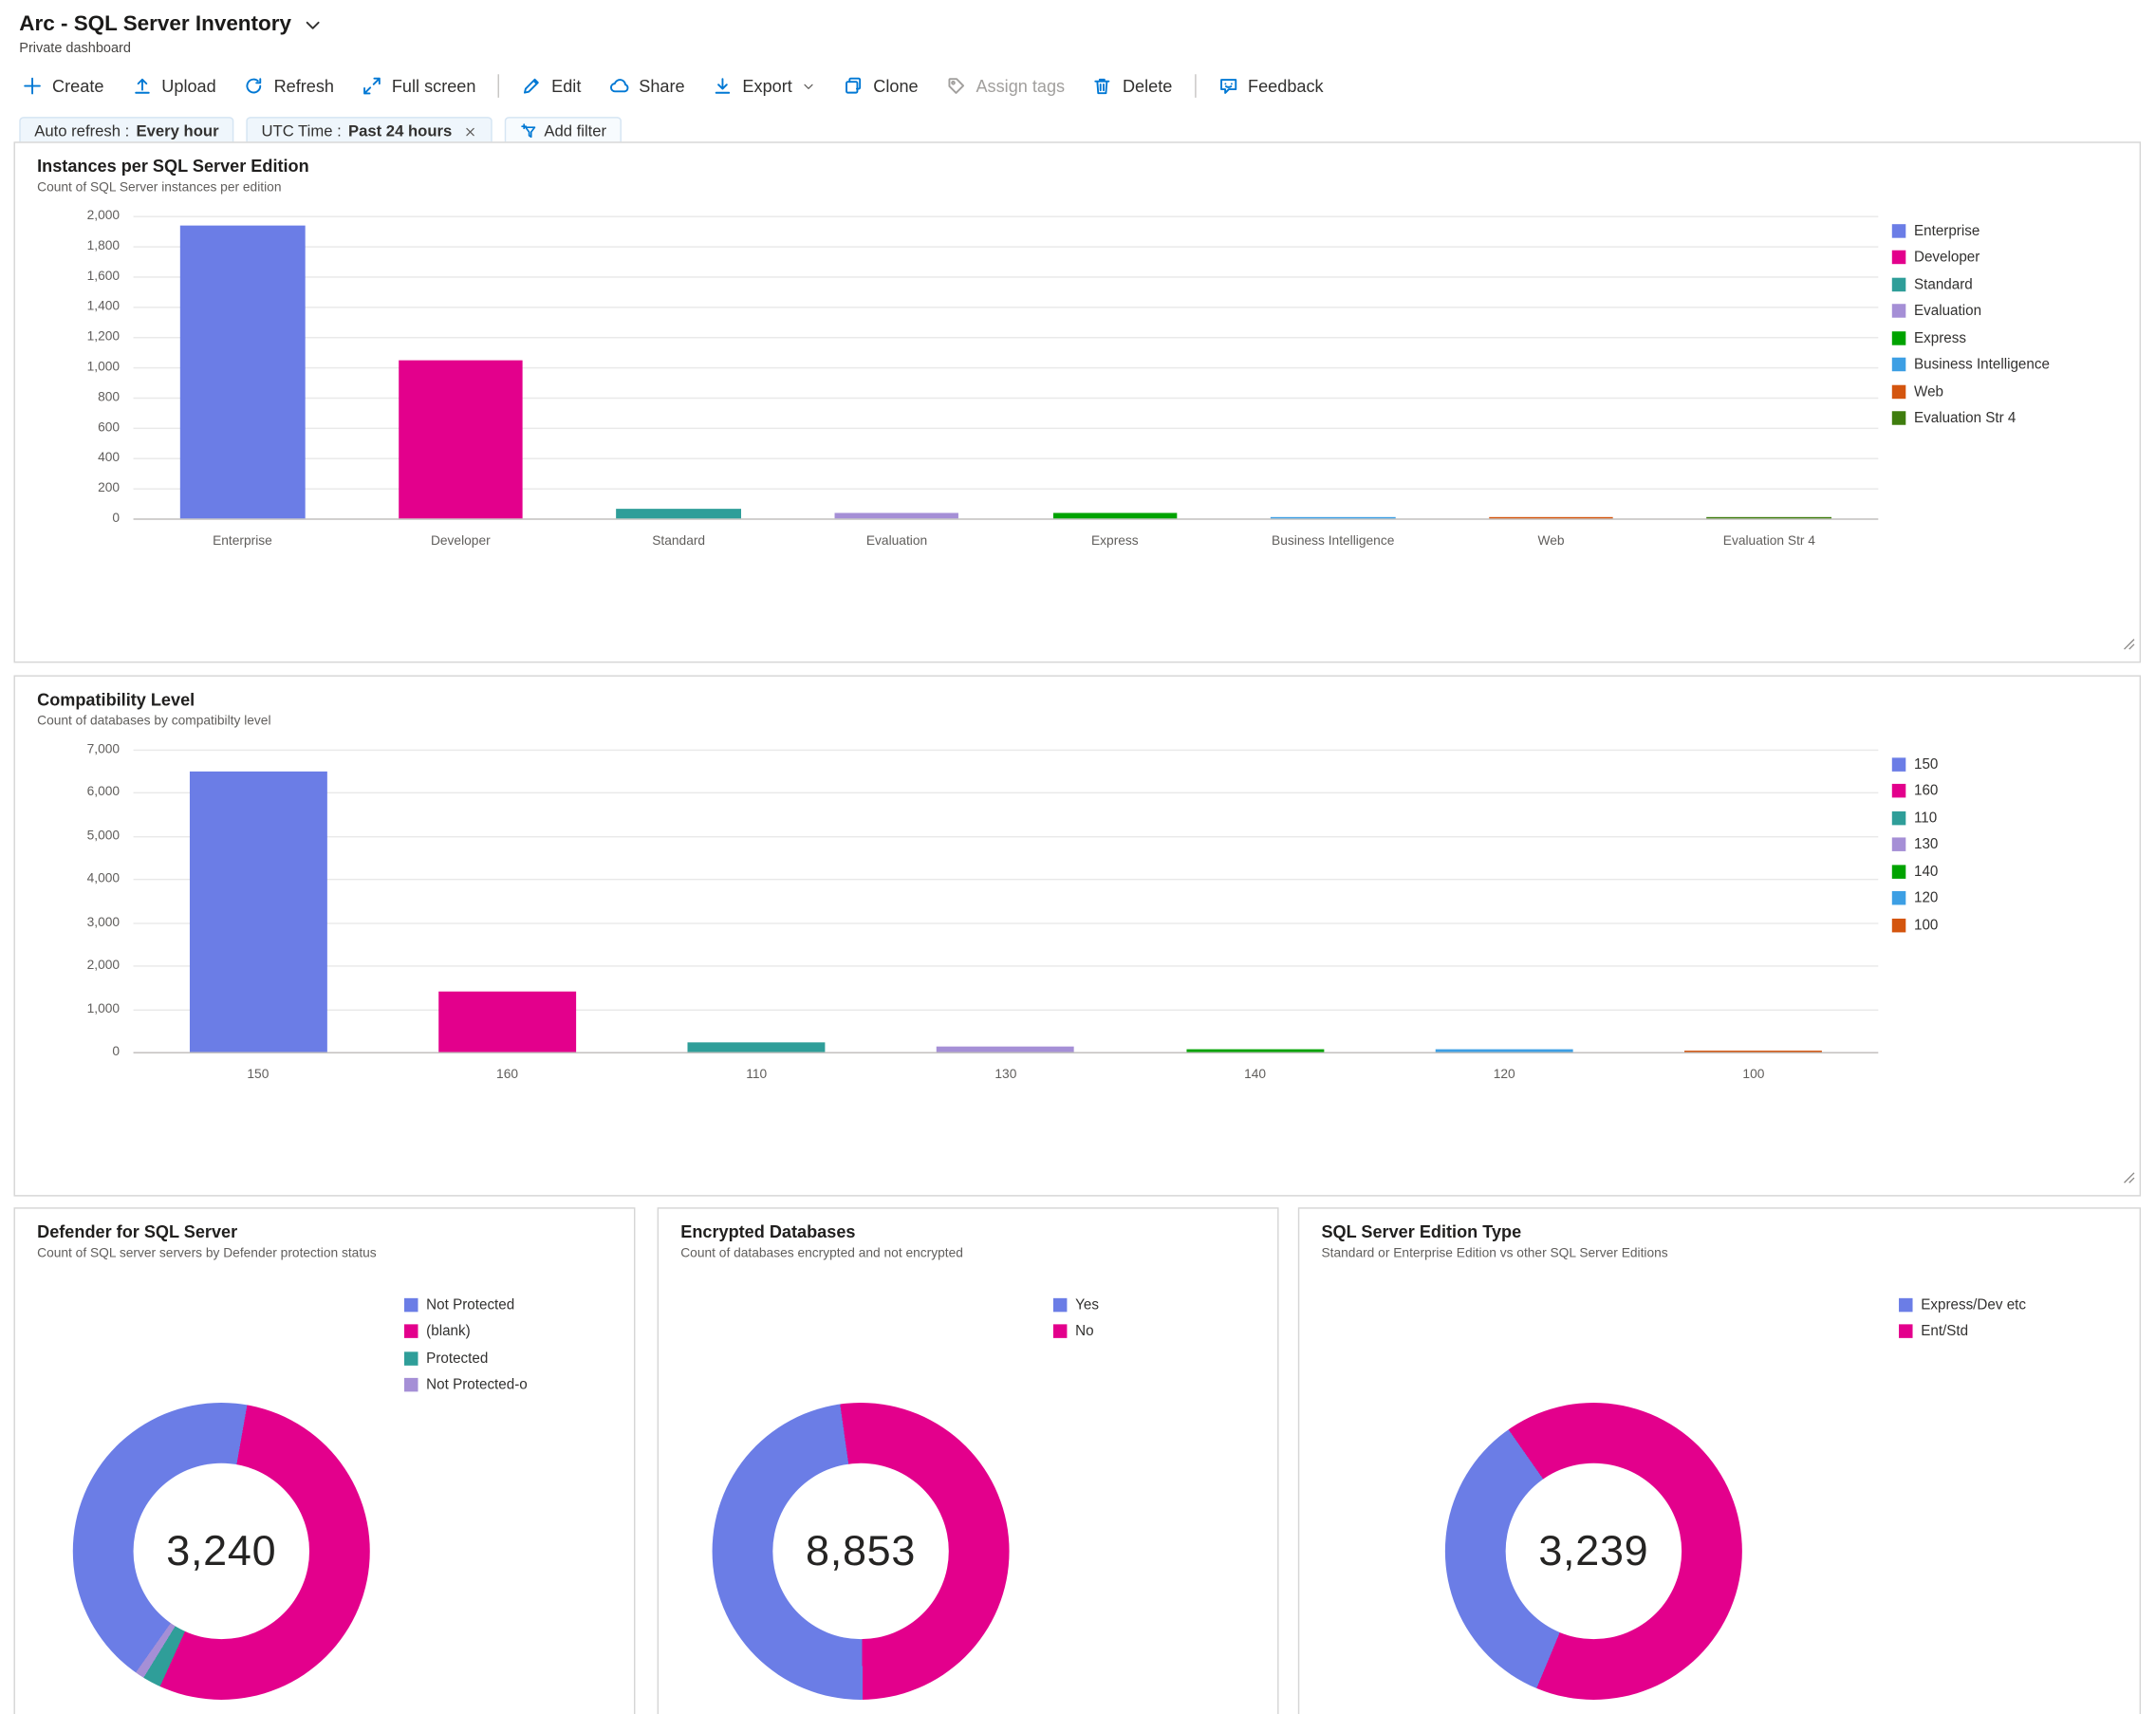  Describe the element at coordinates (460, 541) in the screenshot. I see `x-tick-label: Developer` at that location.